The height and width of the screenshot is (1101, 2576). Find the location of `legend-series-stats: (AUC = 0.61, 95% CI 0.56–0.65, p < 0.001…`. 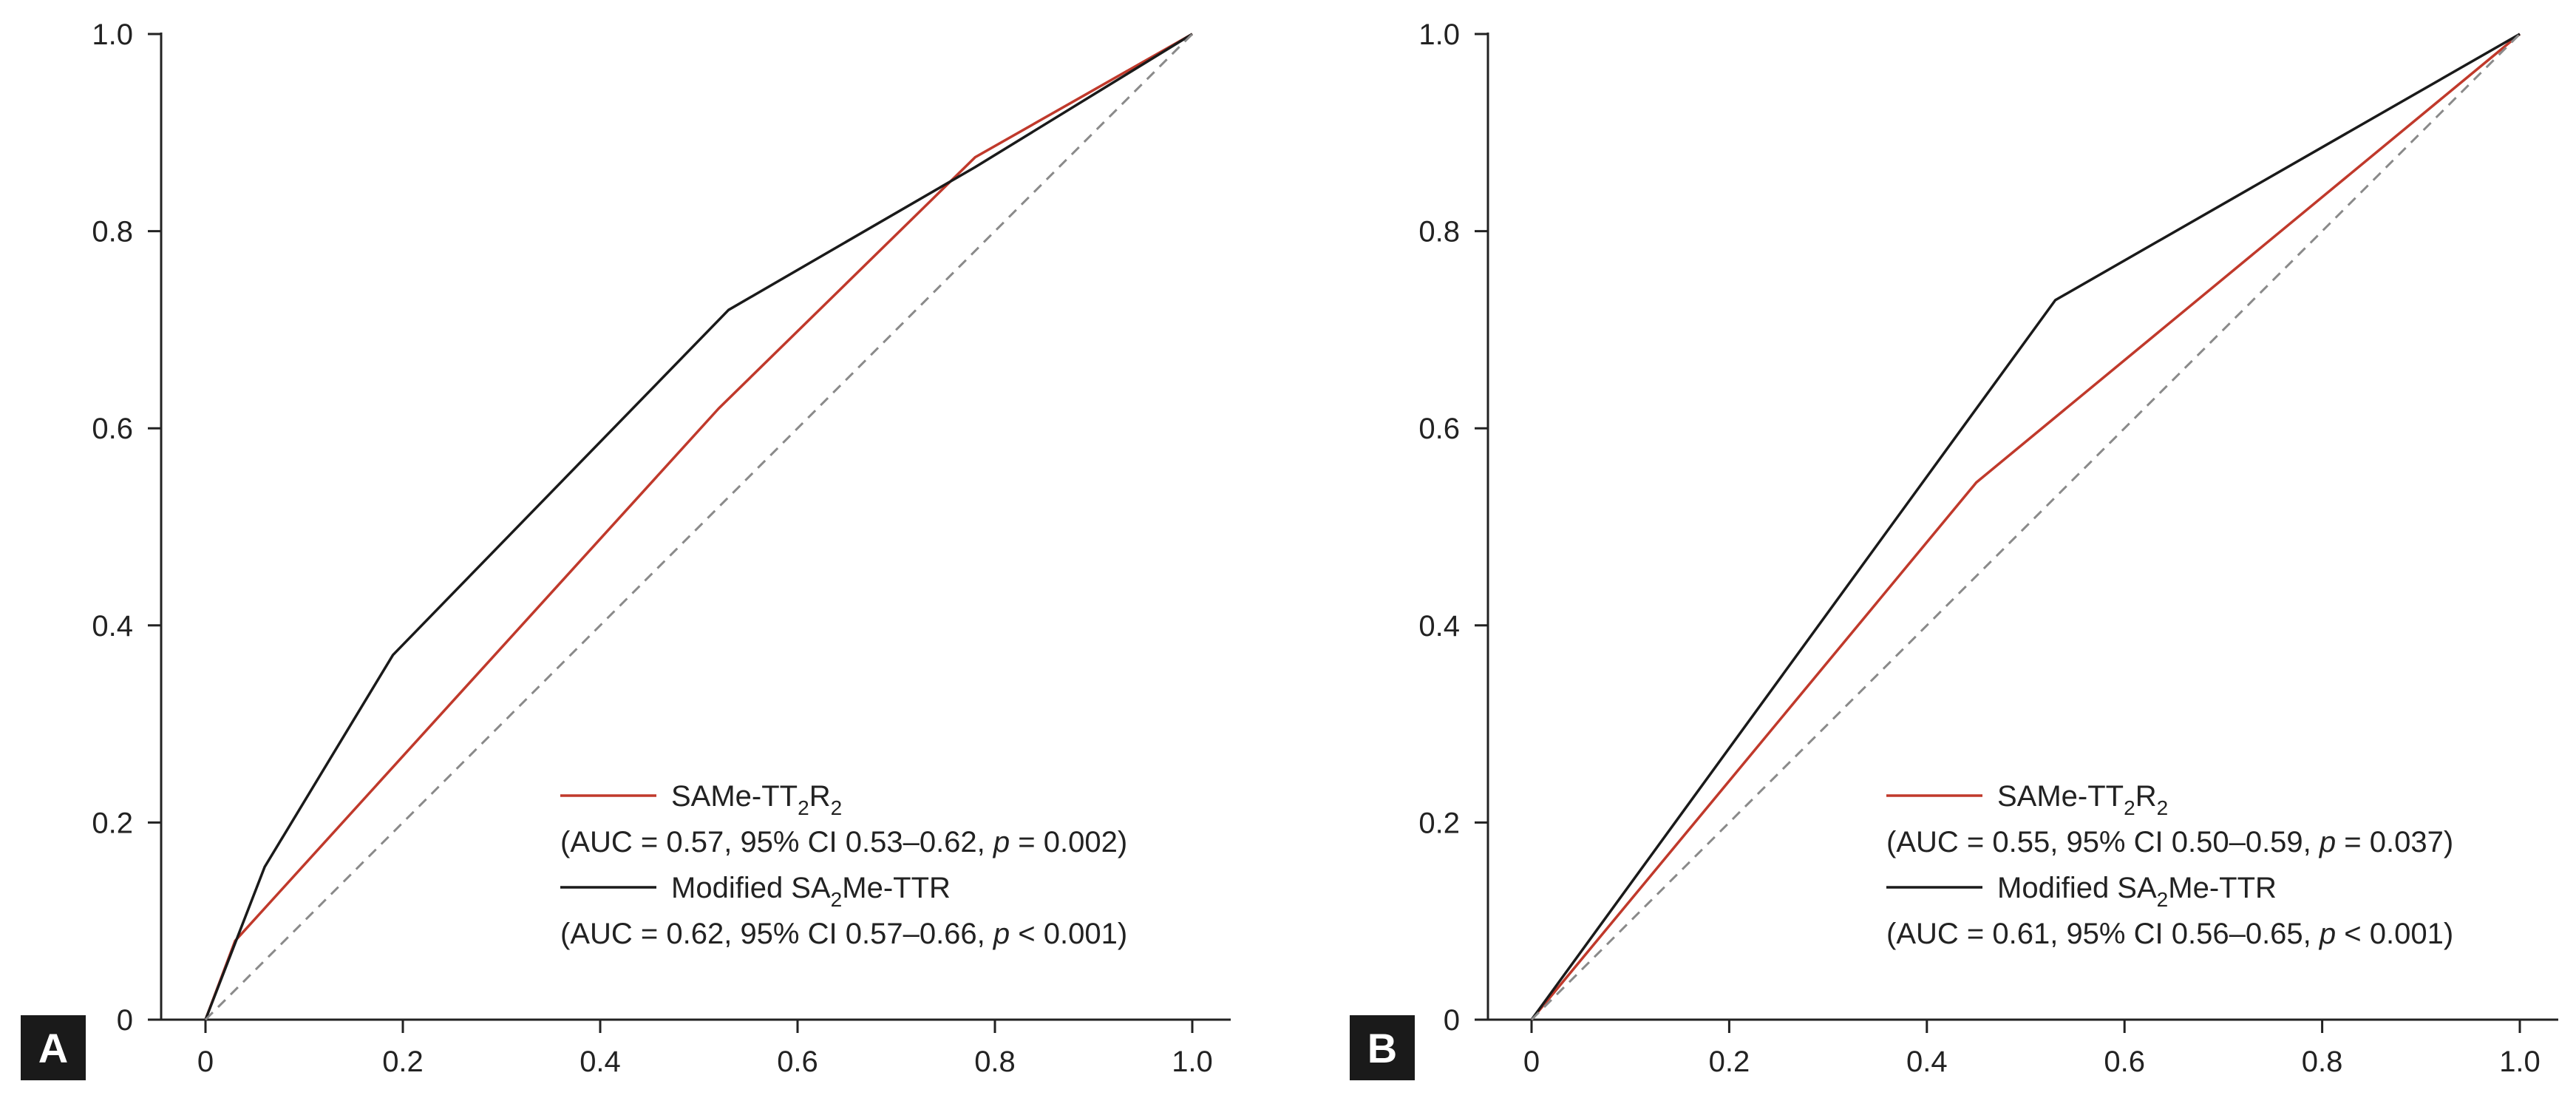

legend-series-stats: (AUC = 0.61, 95% CI 0.56–0.65, p < 0.001… is located at coordinates (2169, 934).